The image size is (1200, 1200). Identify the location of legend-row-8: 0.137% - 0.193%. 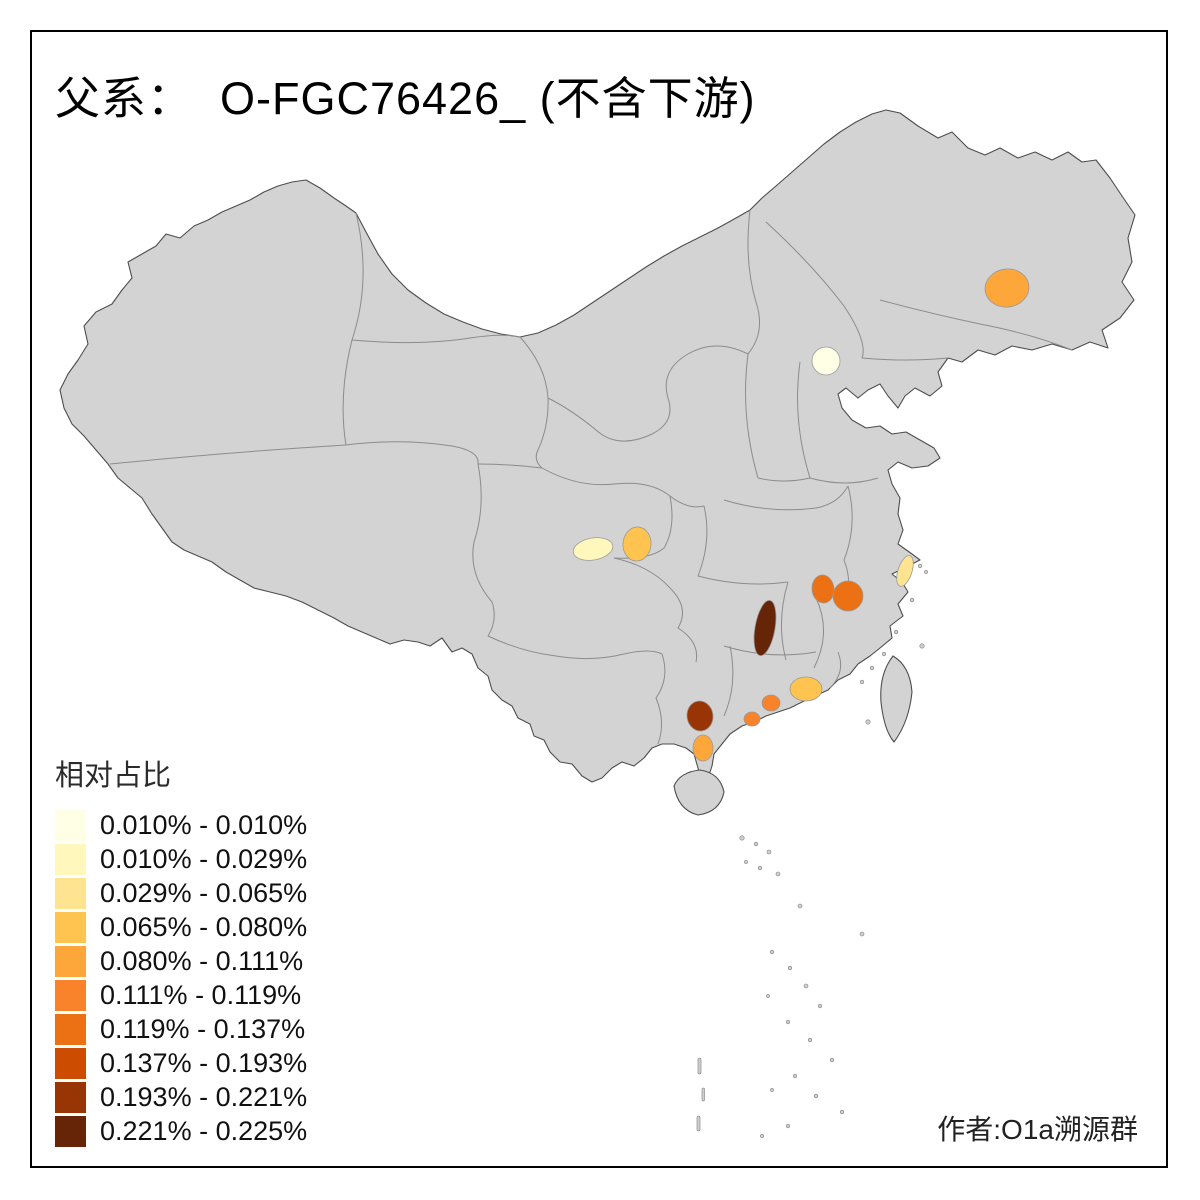
(181, 1063).